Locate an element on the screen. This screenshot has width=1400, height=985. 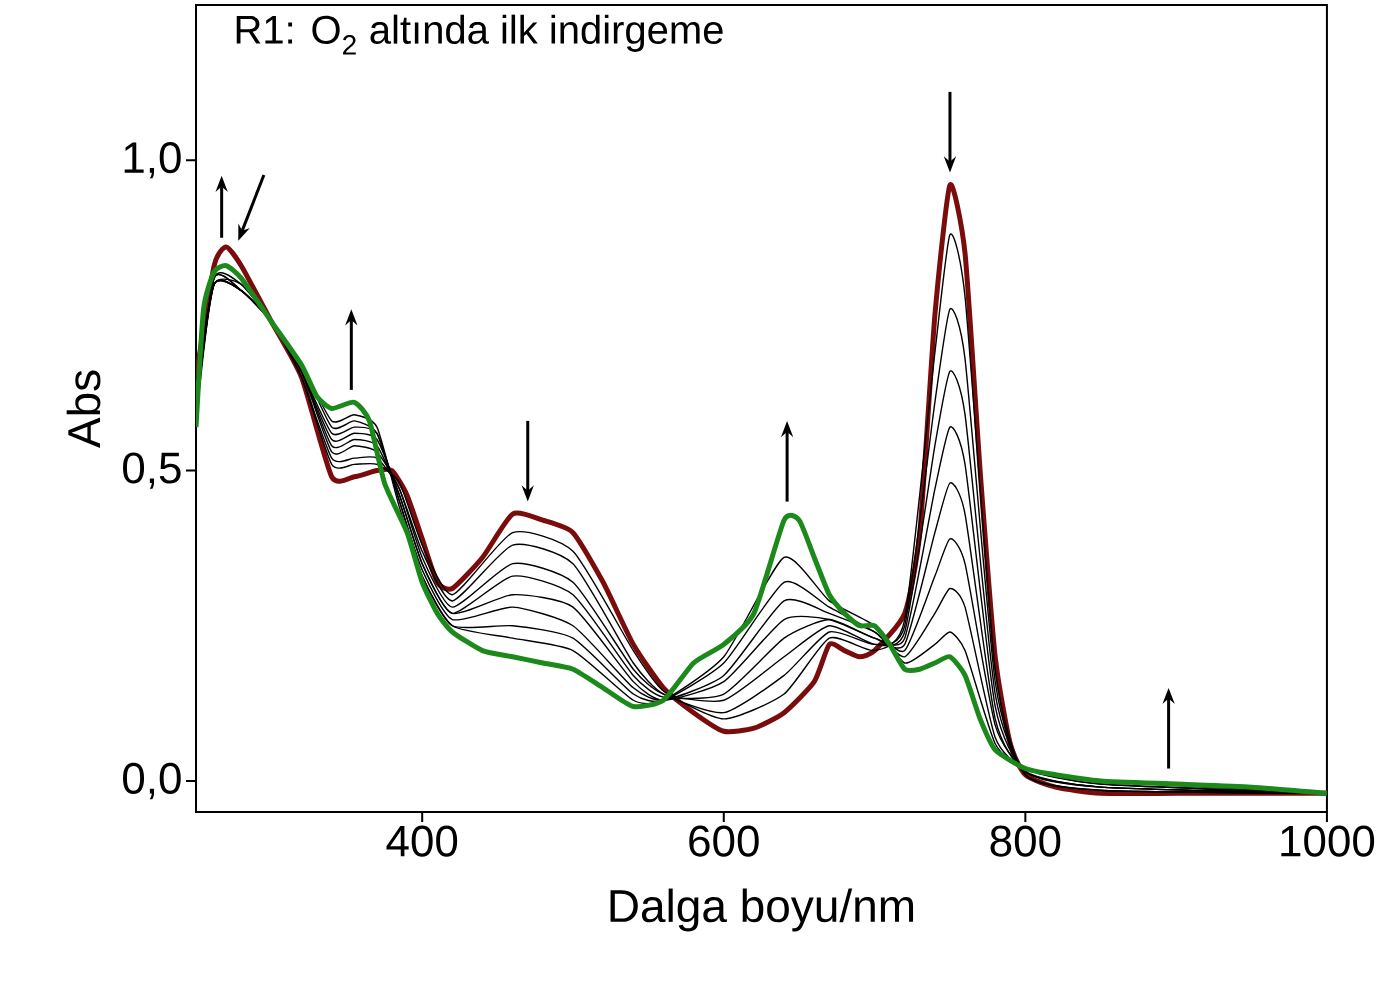
x-tick-label: 400 is located at coordinates (422, 841).